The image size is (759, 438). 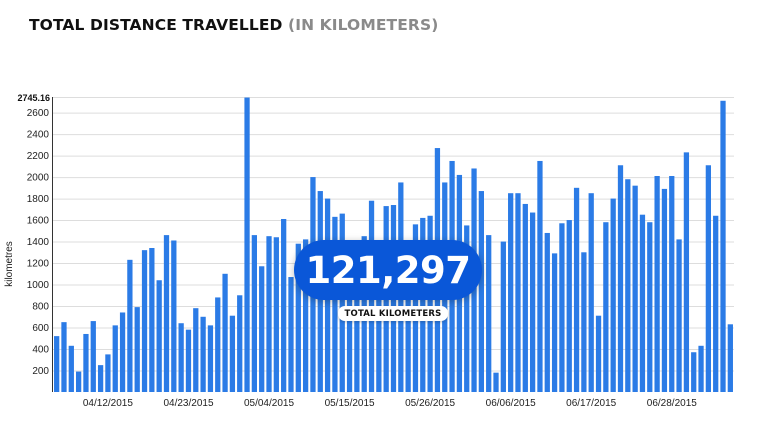 What do you see at coordinates (38, 156) in the screenshot?
I see `y-tick-label: 2200` at bounding box center [38, 156].